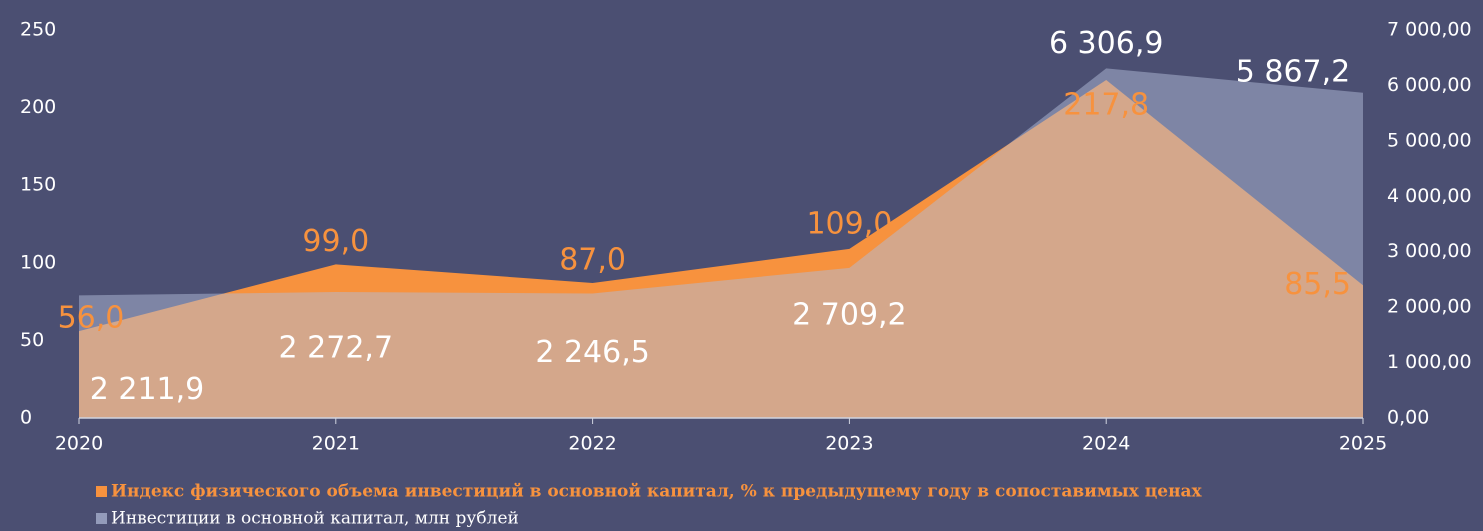 Image resolution: width=1483 pixels, height=531 pixels. What do you see at coordinates (26, 418) in the screenshot?
I see `y-tick-label: 0` at bounding box center [26, 418].